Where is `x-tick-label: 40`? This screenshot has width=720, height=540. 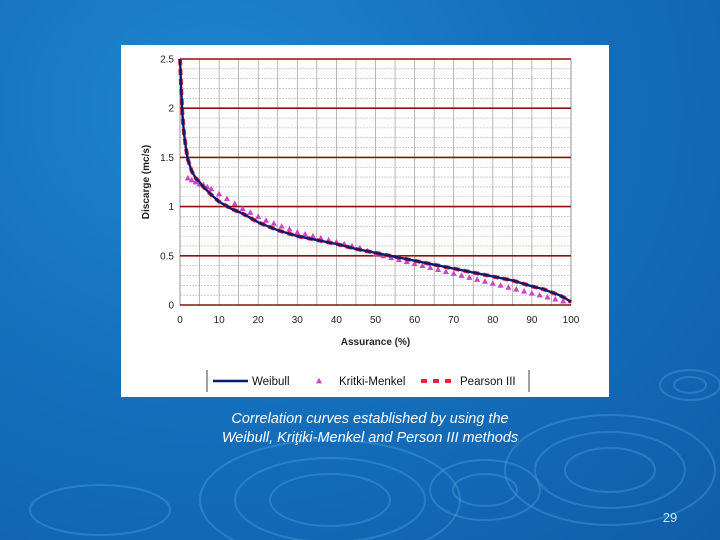 x-tick-label: 40 is located at coordinates (337, 320).